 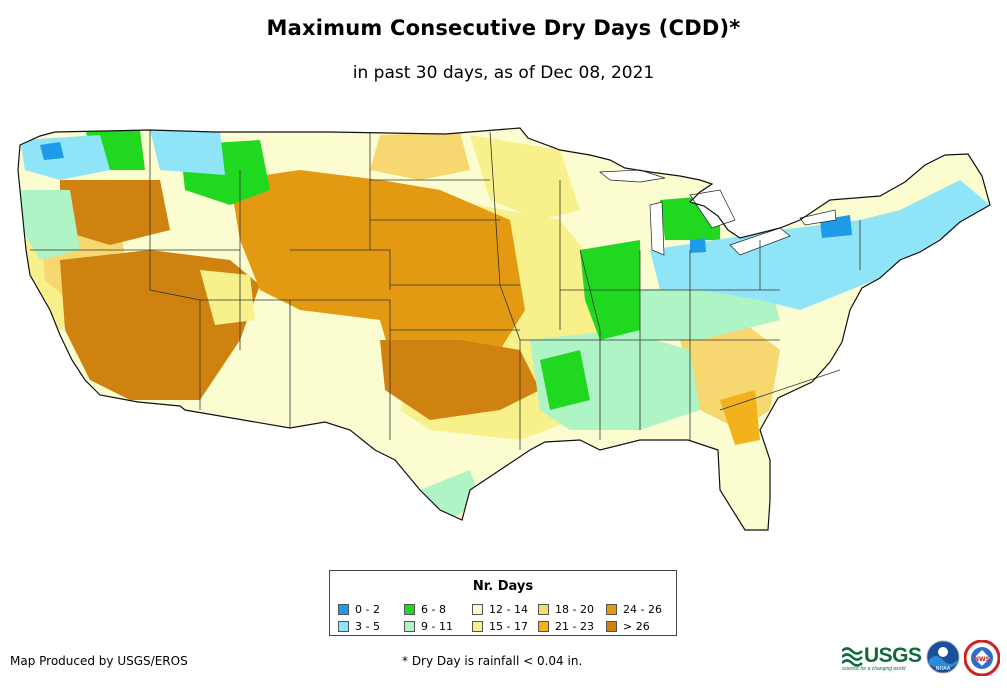 I want to click on lake-huron, so click(x=712, y=209).